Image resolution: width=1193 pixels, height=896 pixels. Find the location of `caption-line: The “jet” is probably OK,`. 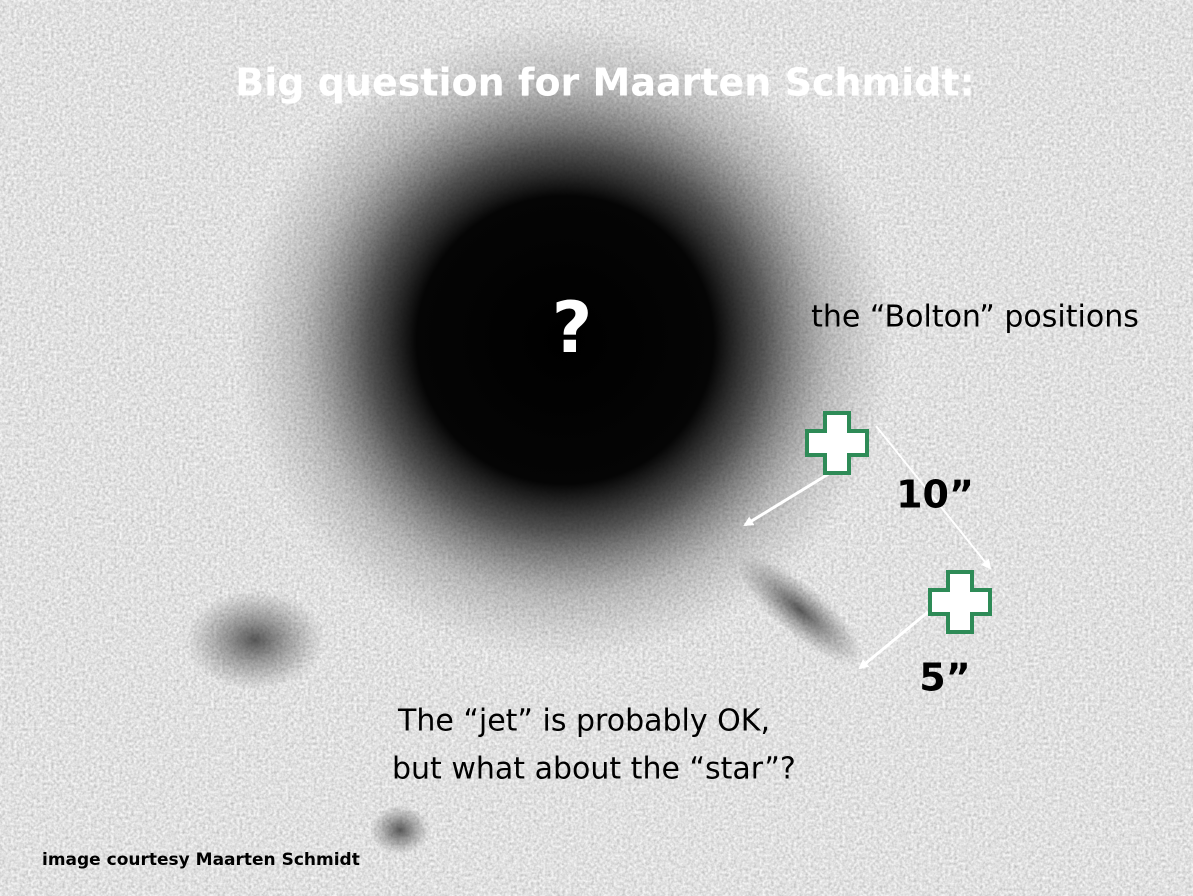

caption-line: The “jet” is probably OK, is located at coordinates (583, 721).